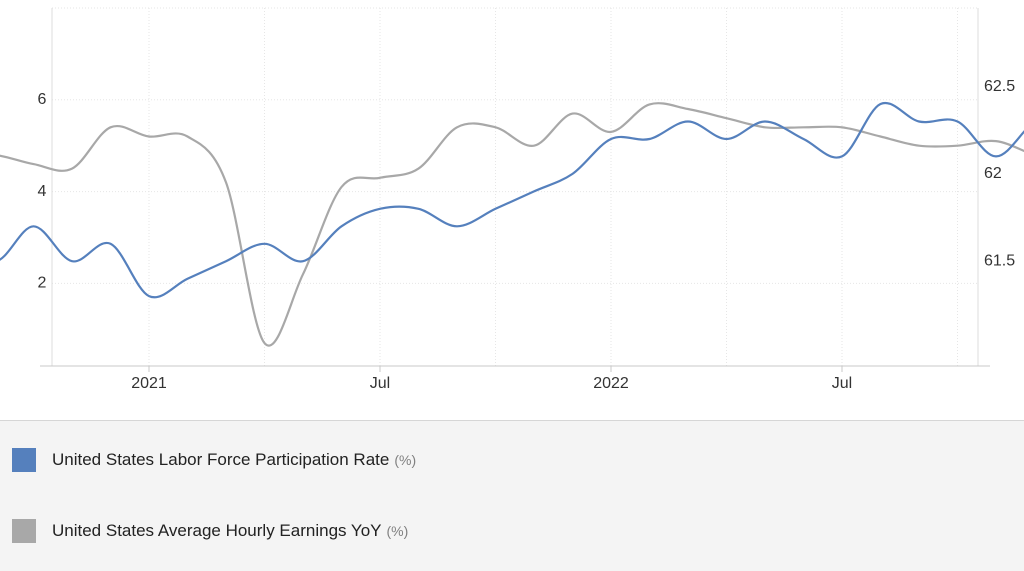  What do you see at coordinates (42, 99) in the screenshot?
I see `y-left-tick-label: 6` at bounding box center [42, 99].